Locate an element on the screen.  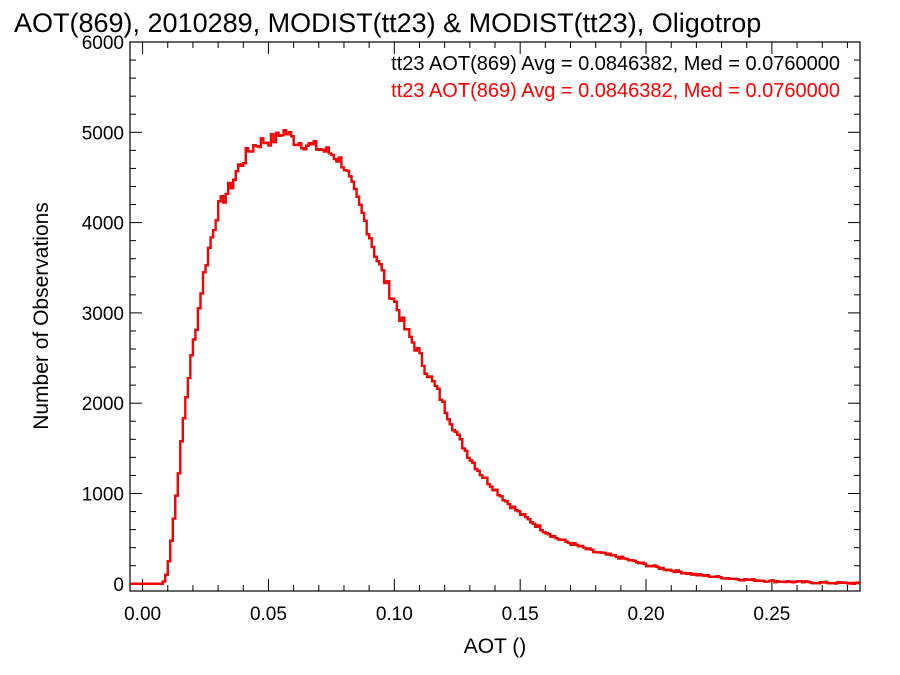
y-tick-label: 0 is located at coordinates (118, 585).